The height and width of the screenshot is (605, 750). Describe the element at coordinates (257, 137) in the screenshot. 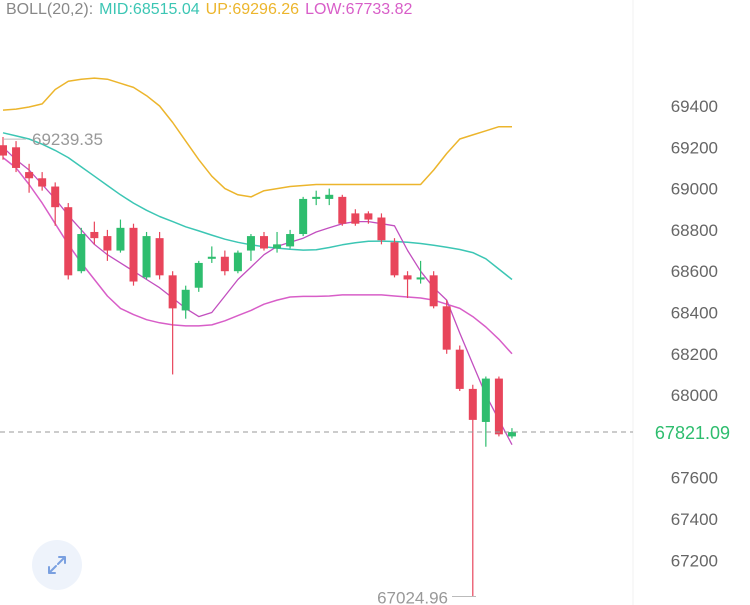

I see `boll-up-line` at that location.